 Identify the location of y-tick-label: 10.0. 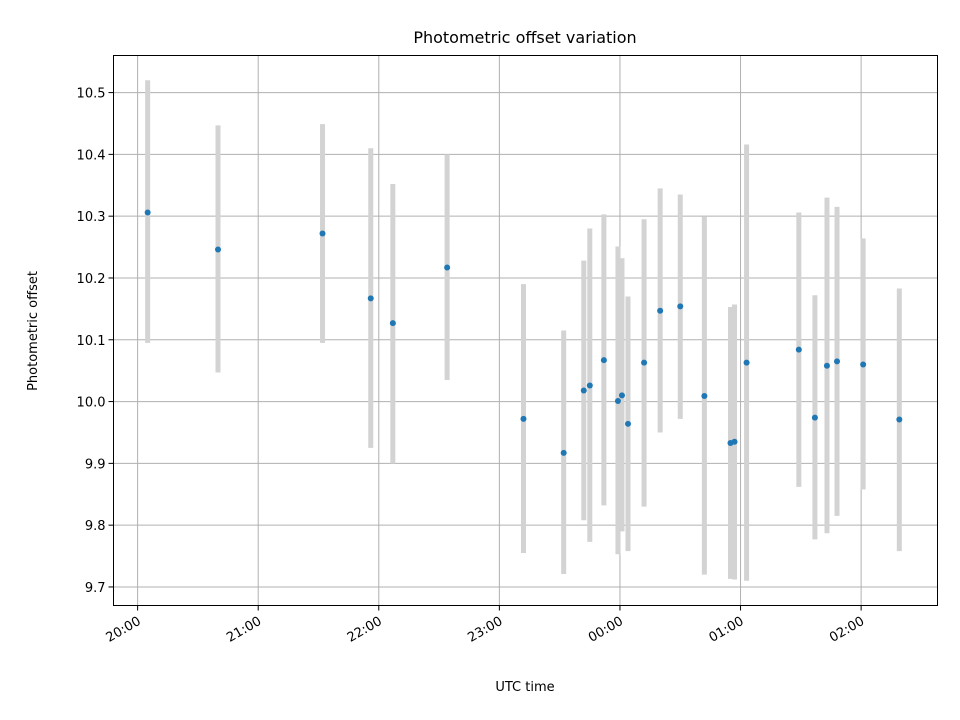
(91, 403).